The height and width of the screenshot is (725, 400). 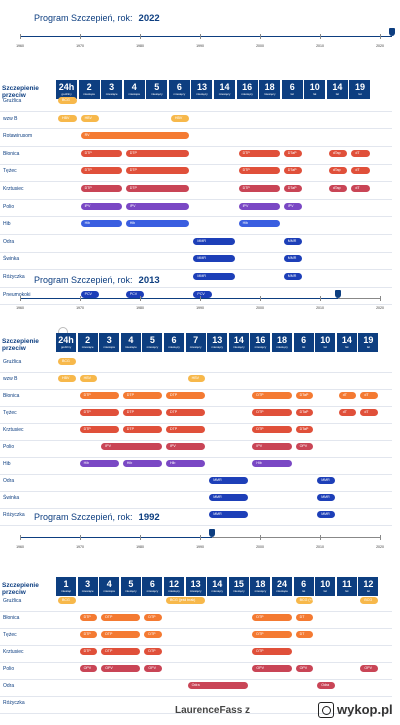 I want to click on vaccine-dose: BCG (jeśli brak), so click(x=186, y=600).